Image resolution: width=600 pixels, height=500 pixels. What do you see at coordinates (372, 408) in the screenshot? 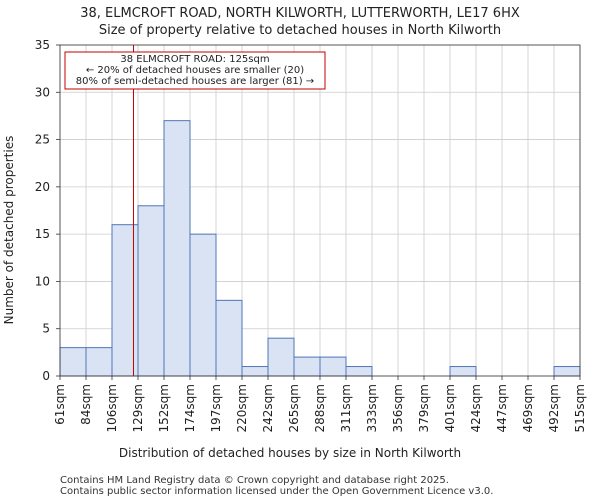
I see `x-tick-label: 333sqm` at bounding box center [372, 408].